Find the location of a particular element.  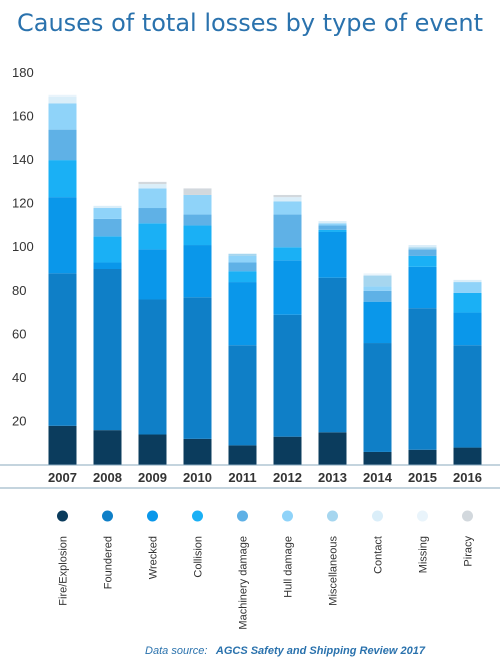

bar-stack-2012 is located at coordinates (287, 329).